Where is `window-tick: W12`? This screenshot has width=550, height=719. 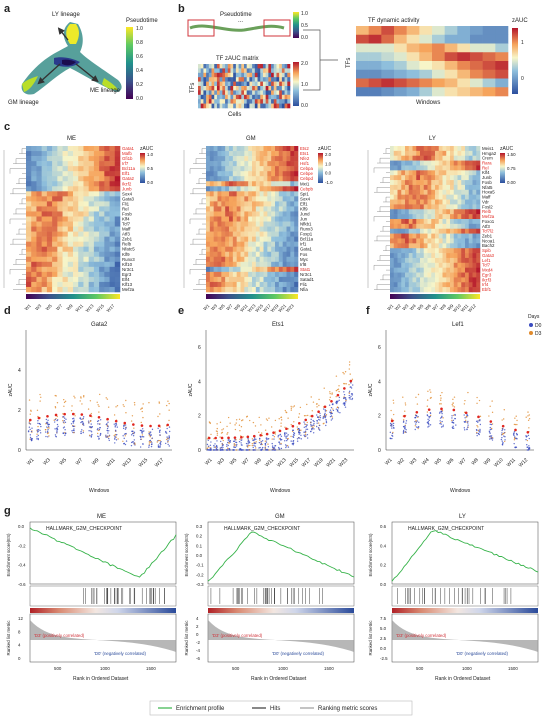 window-tick: W12 is located at coordinates (472, 308).